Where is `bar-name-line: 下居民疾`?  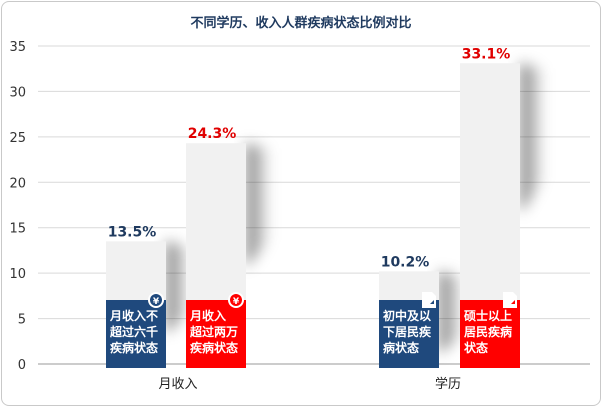 bar-name-line: 下居民疾 is located at coordinates (407, 331).